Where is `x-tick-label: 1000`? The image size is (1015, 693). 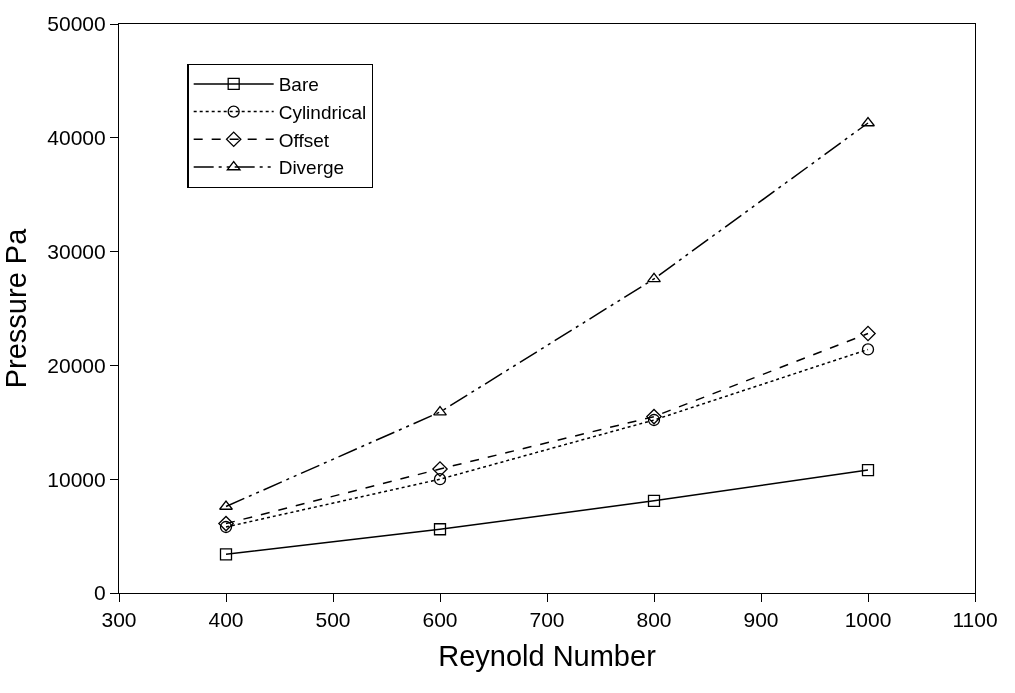
x-tick-label: 1000 is located at coordinates (868, 620).